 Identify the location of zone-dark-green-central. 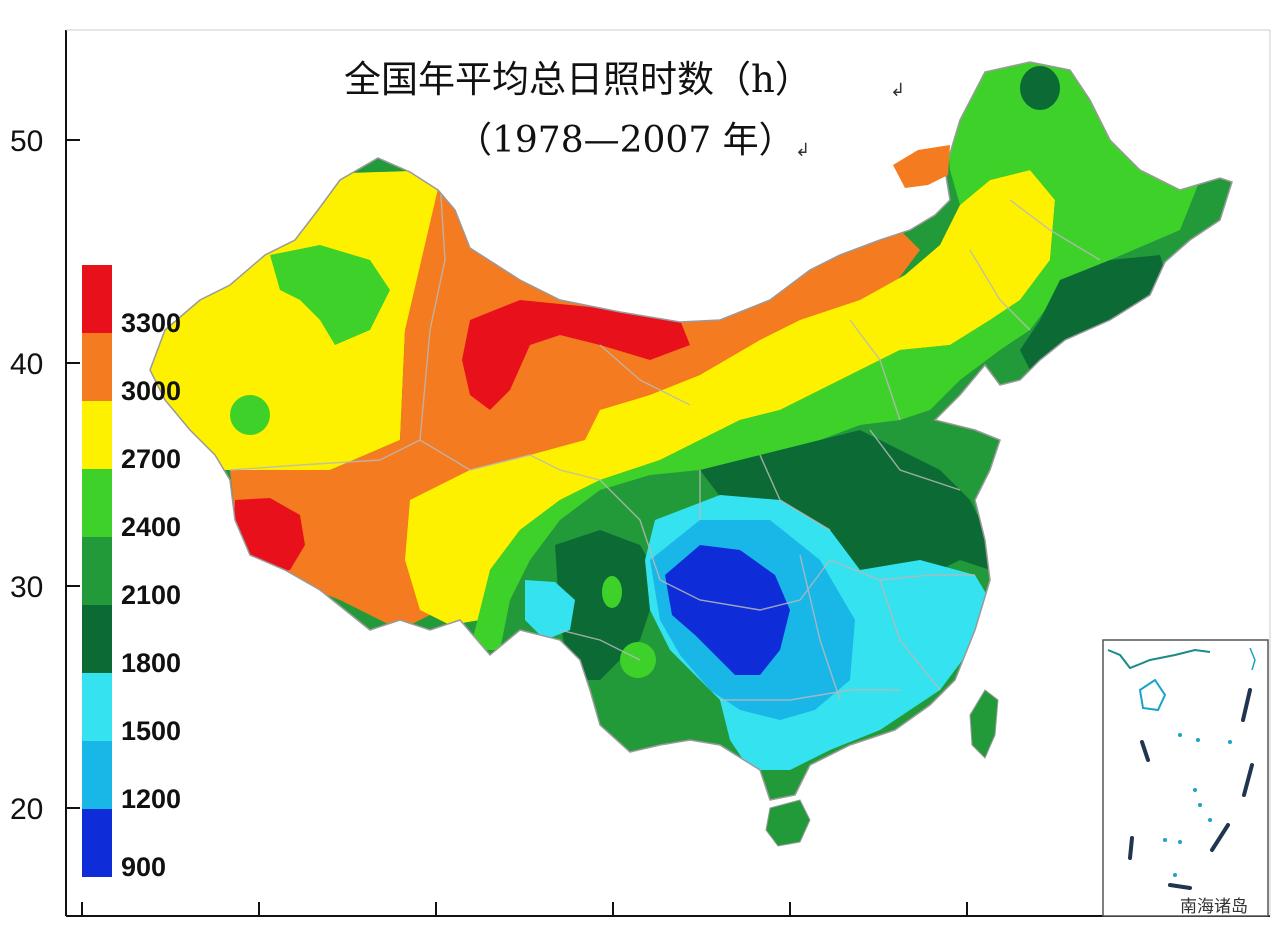
(845, 505).